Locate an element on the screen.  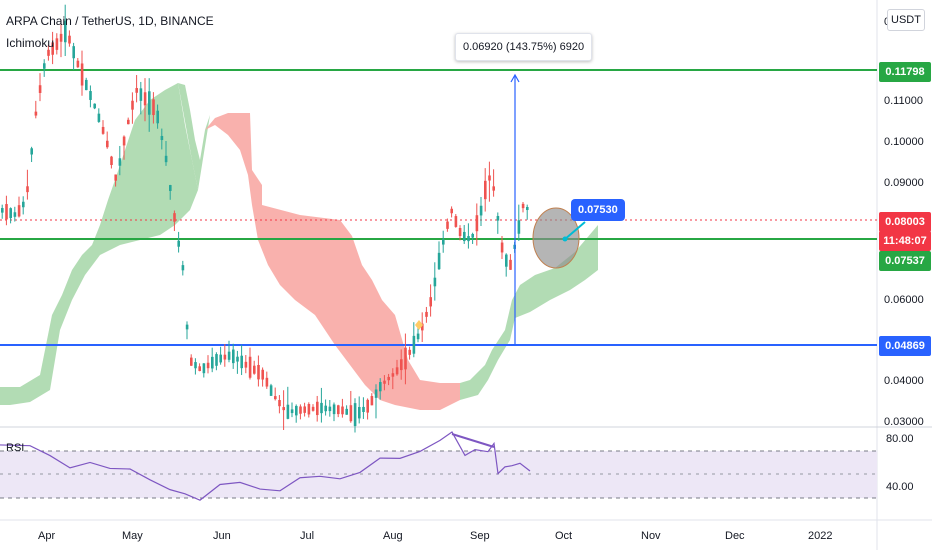
price-tick: 0.03000 is located at coordinates (904, 422).